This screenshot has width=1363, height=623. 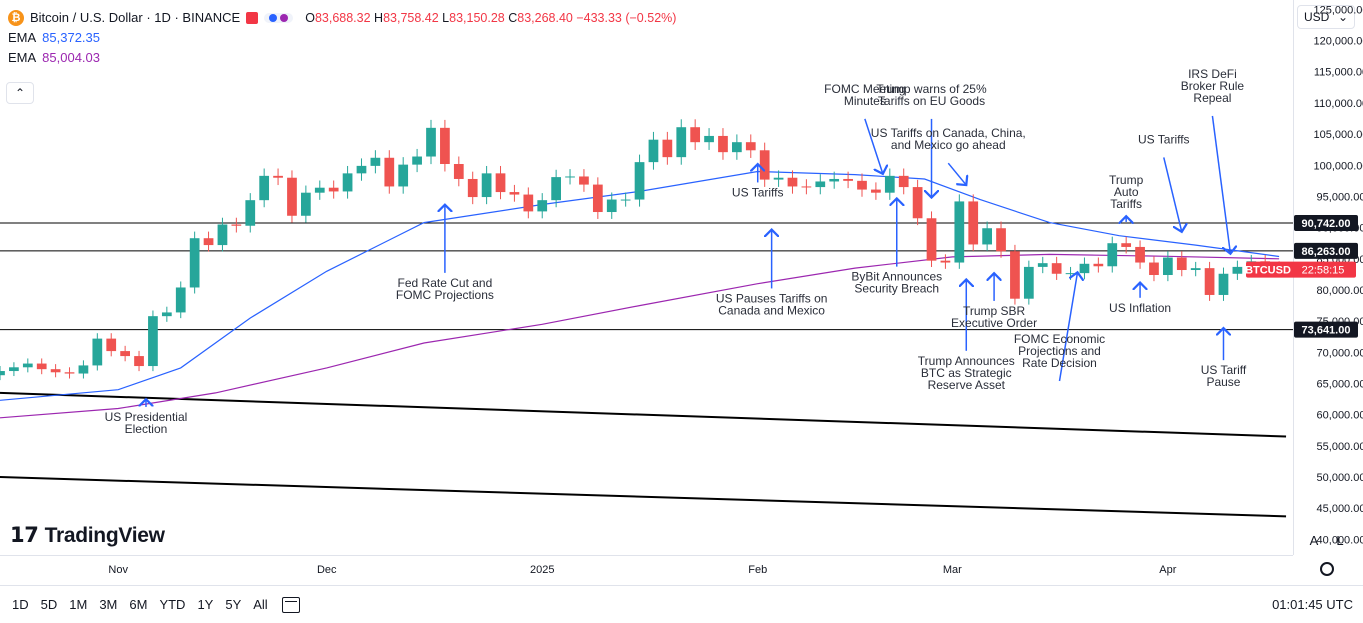 I want to click on annotation-text: Broker Rule, so click(x=1213, y=86).